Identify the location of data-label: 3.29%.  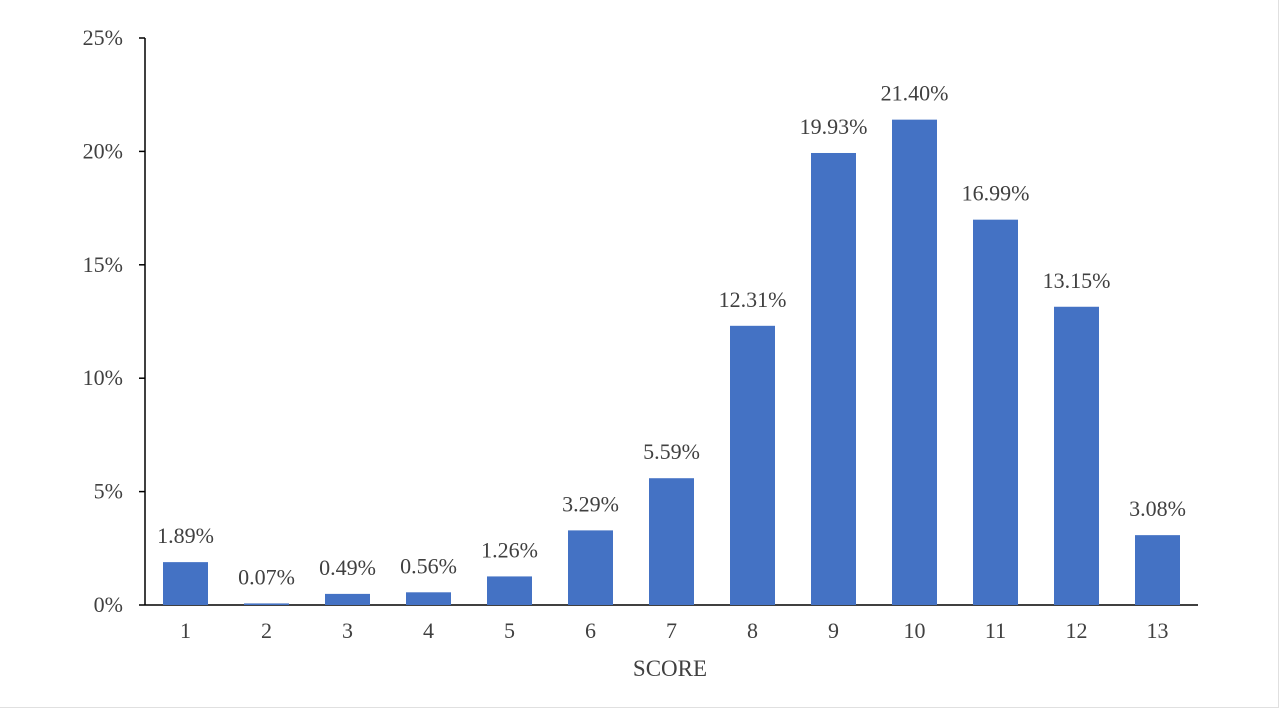
(590, 503).